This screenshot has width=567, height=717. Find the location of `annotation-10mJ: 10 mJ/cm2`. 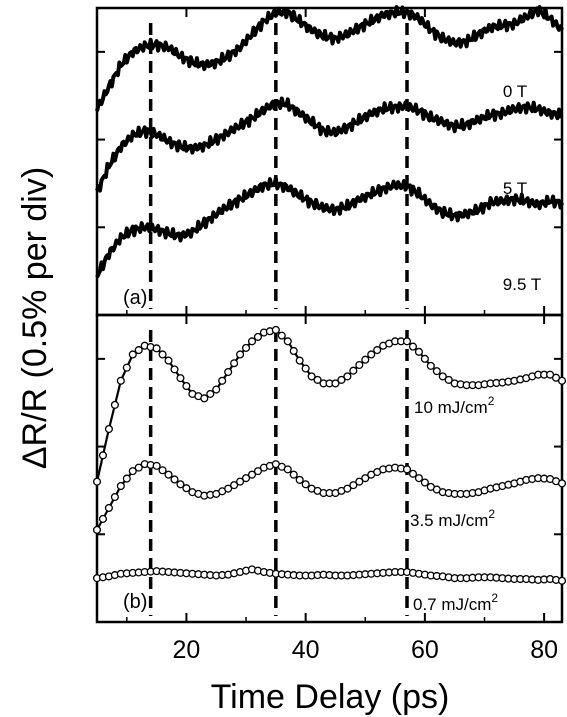

annotation-10mJ: 10 mJ/cm2 is located at coordinates (454, 405).